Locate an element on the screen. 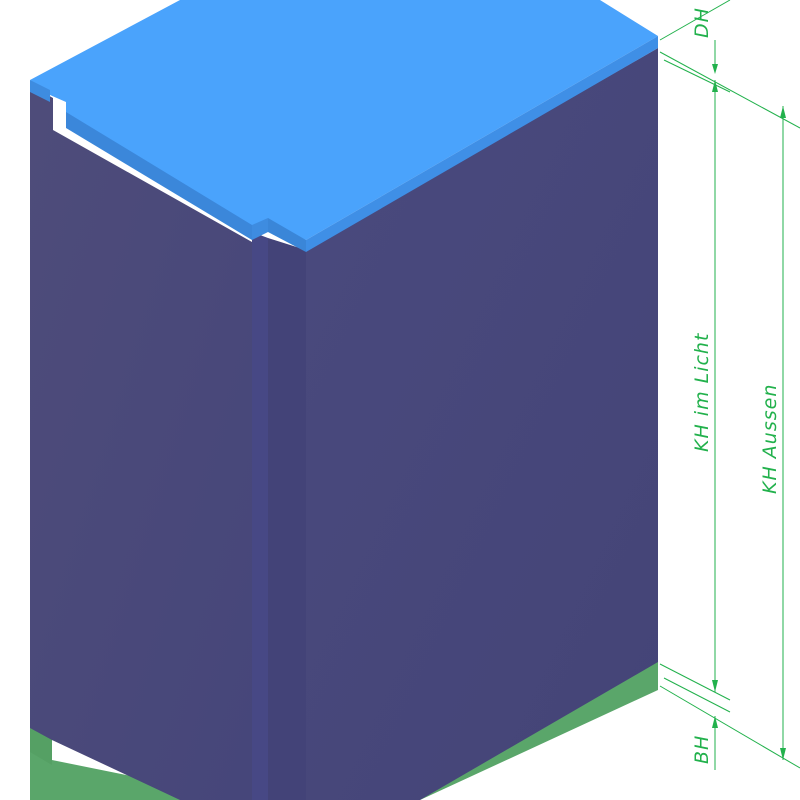 This screenshot has height=800, width=800. kh-im-licht-arrow-top is located at coordinates (715, 86).